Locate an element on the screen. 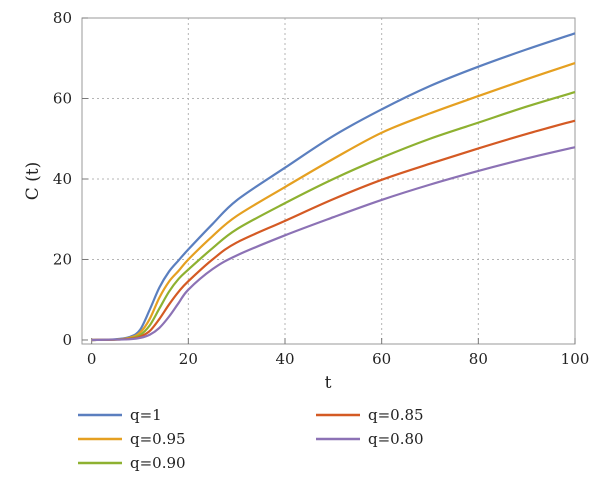  x-tick-label: 60 is located at coordinates (381, 359).